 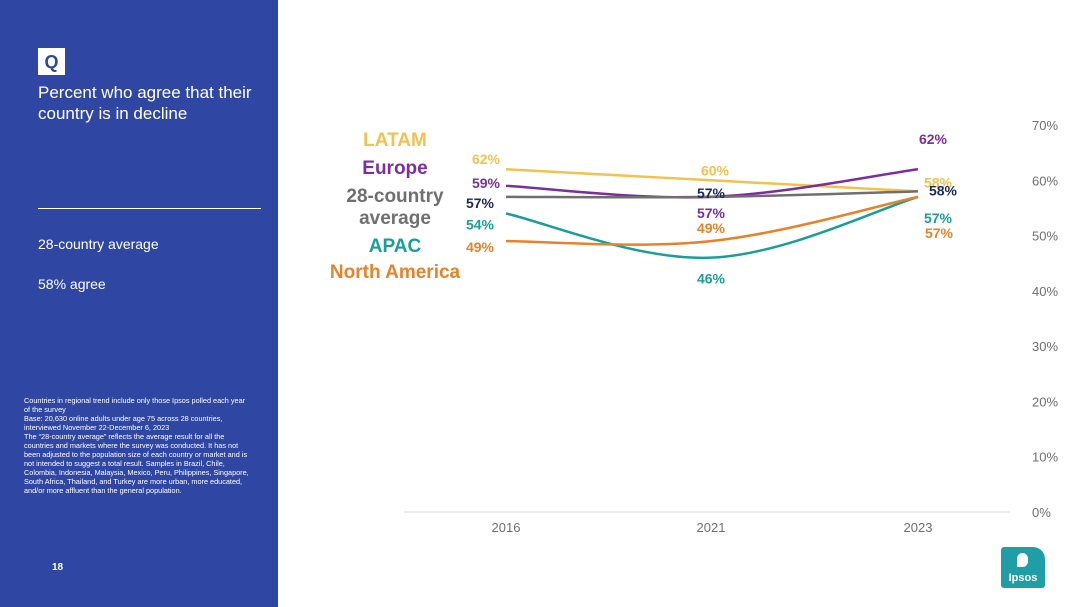 I want to click on y-tick-label: 30%, so click(x=1045, y=346).